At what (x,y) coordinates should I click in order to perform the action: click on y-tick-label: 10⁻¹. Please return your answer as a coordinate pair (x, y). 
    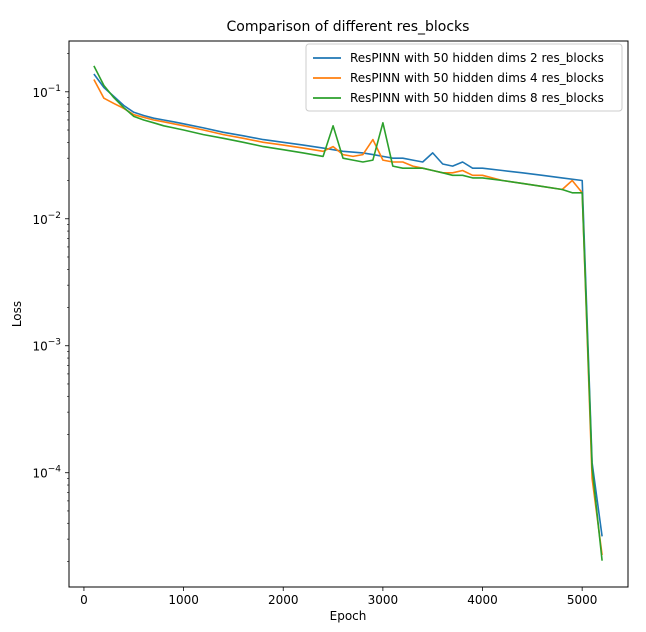
    Looking at the image, I should click on (46, 92).